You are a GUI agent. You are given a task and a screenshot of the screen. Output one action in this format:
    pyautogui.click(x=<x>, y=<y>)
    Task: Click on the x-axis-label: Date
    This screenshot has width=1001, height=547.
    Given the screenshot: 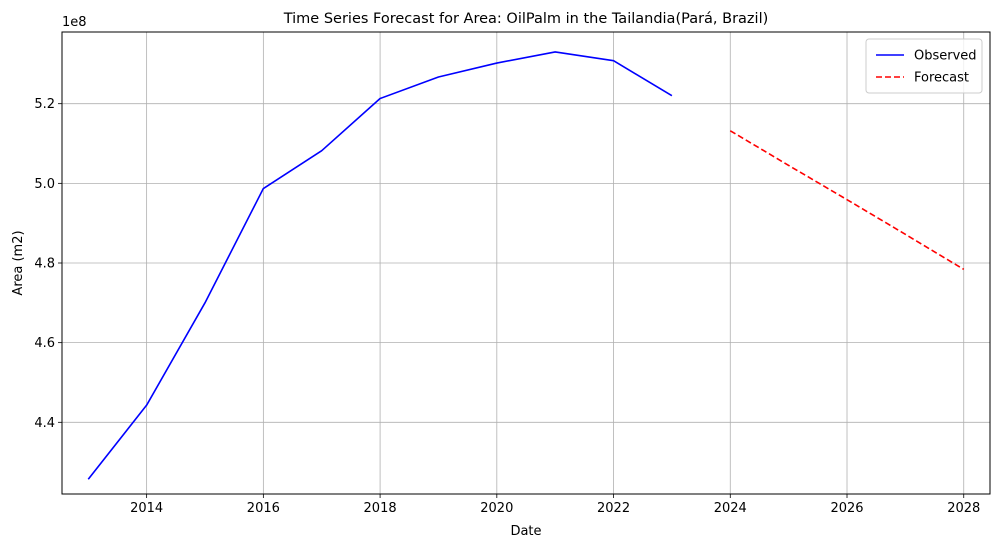 What is the action you would take?
    pyautogui.click(x=525, y=531)
    